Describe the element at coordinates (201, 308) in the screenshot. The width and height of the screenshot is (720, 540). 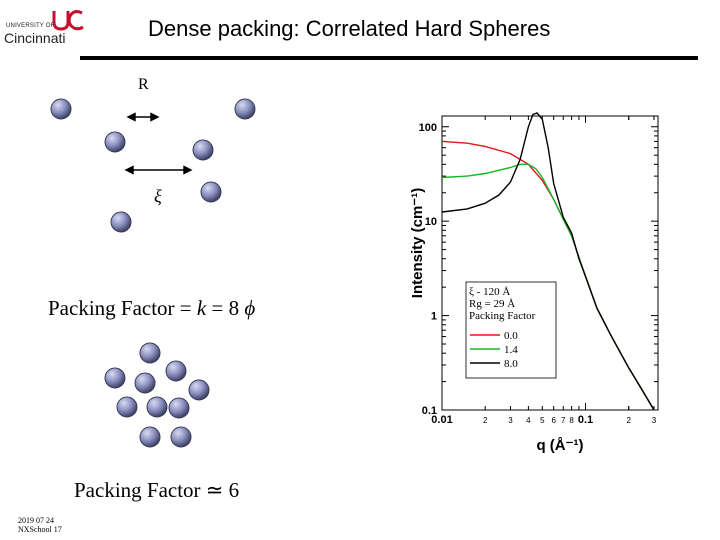
I see `packing-k: k` at that location.